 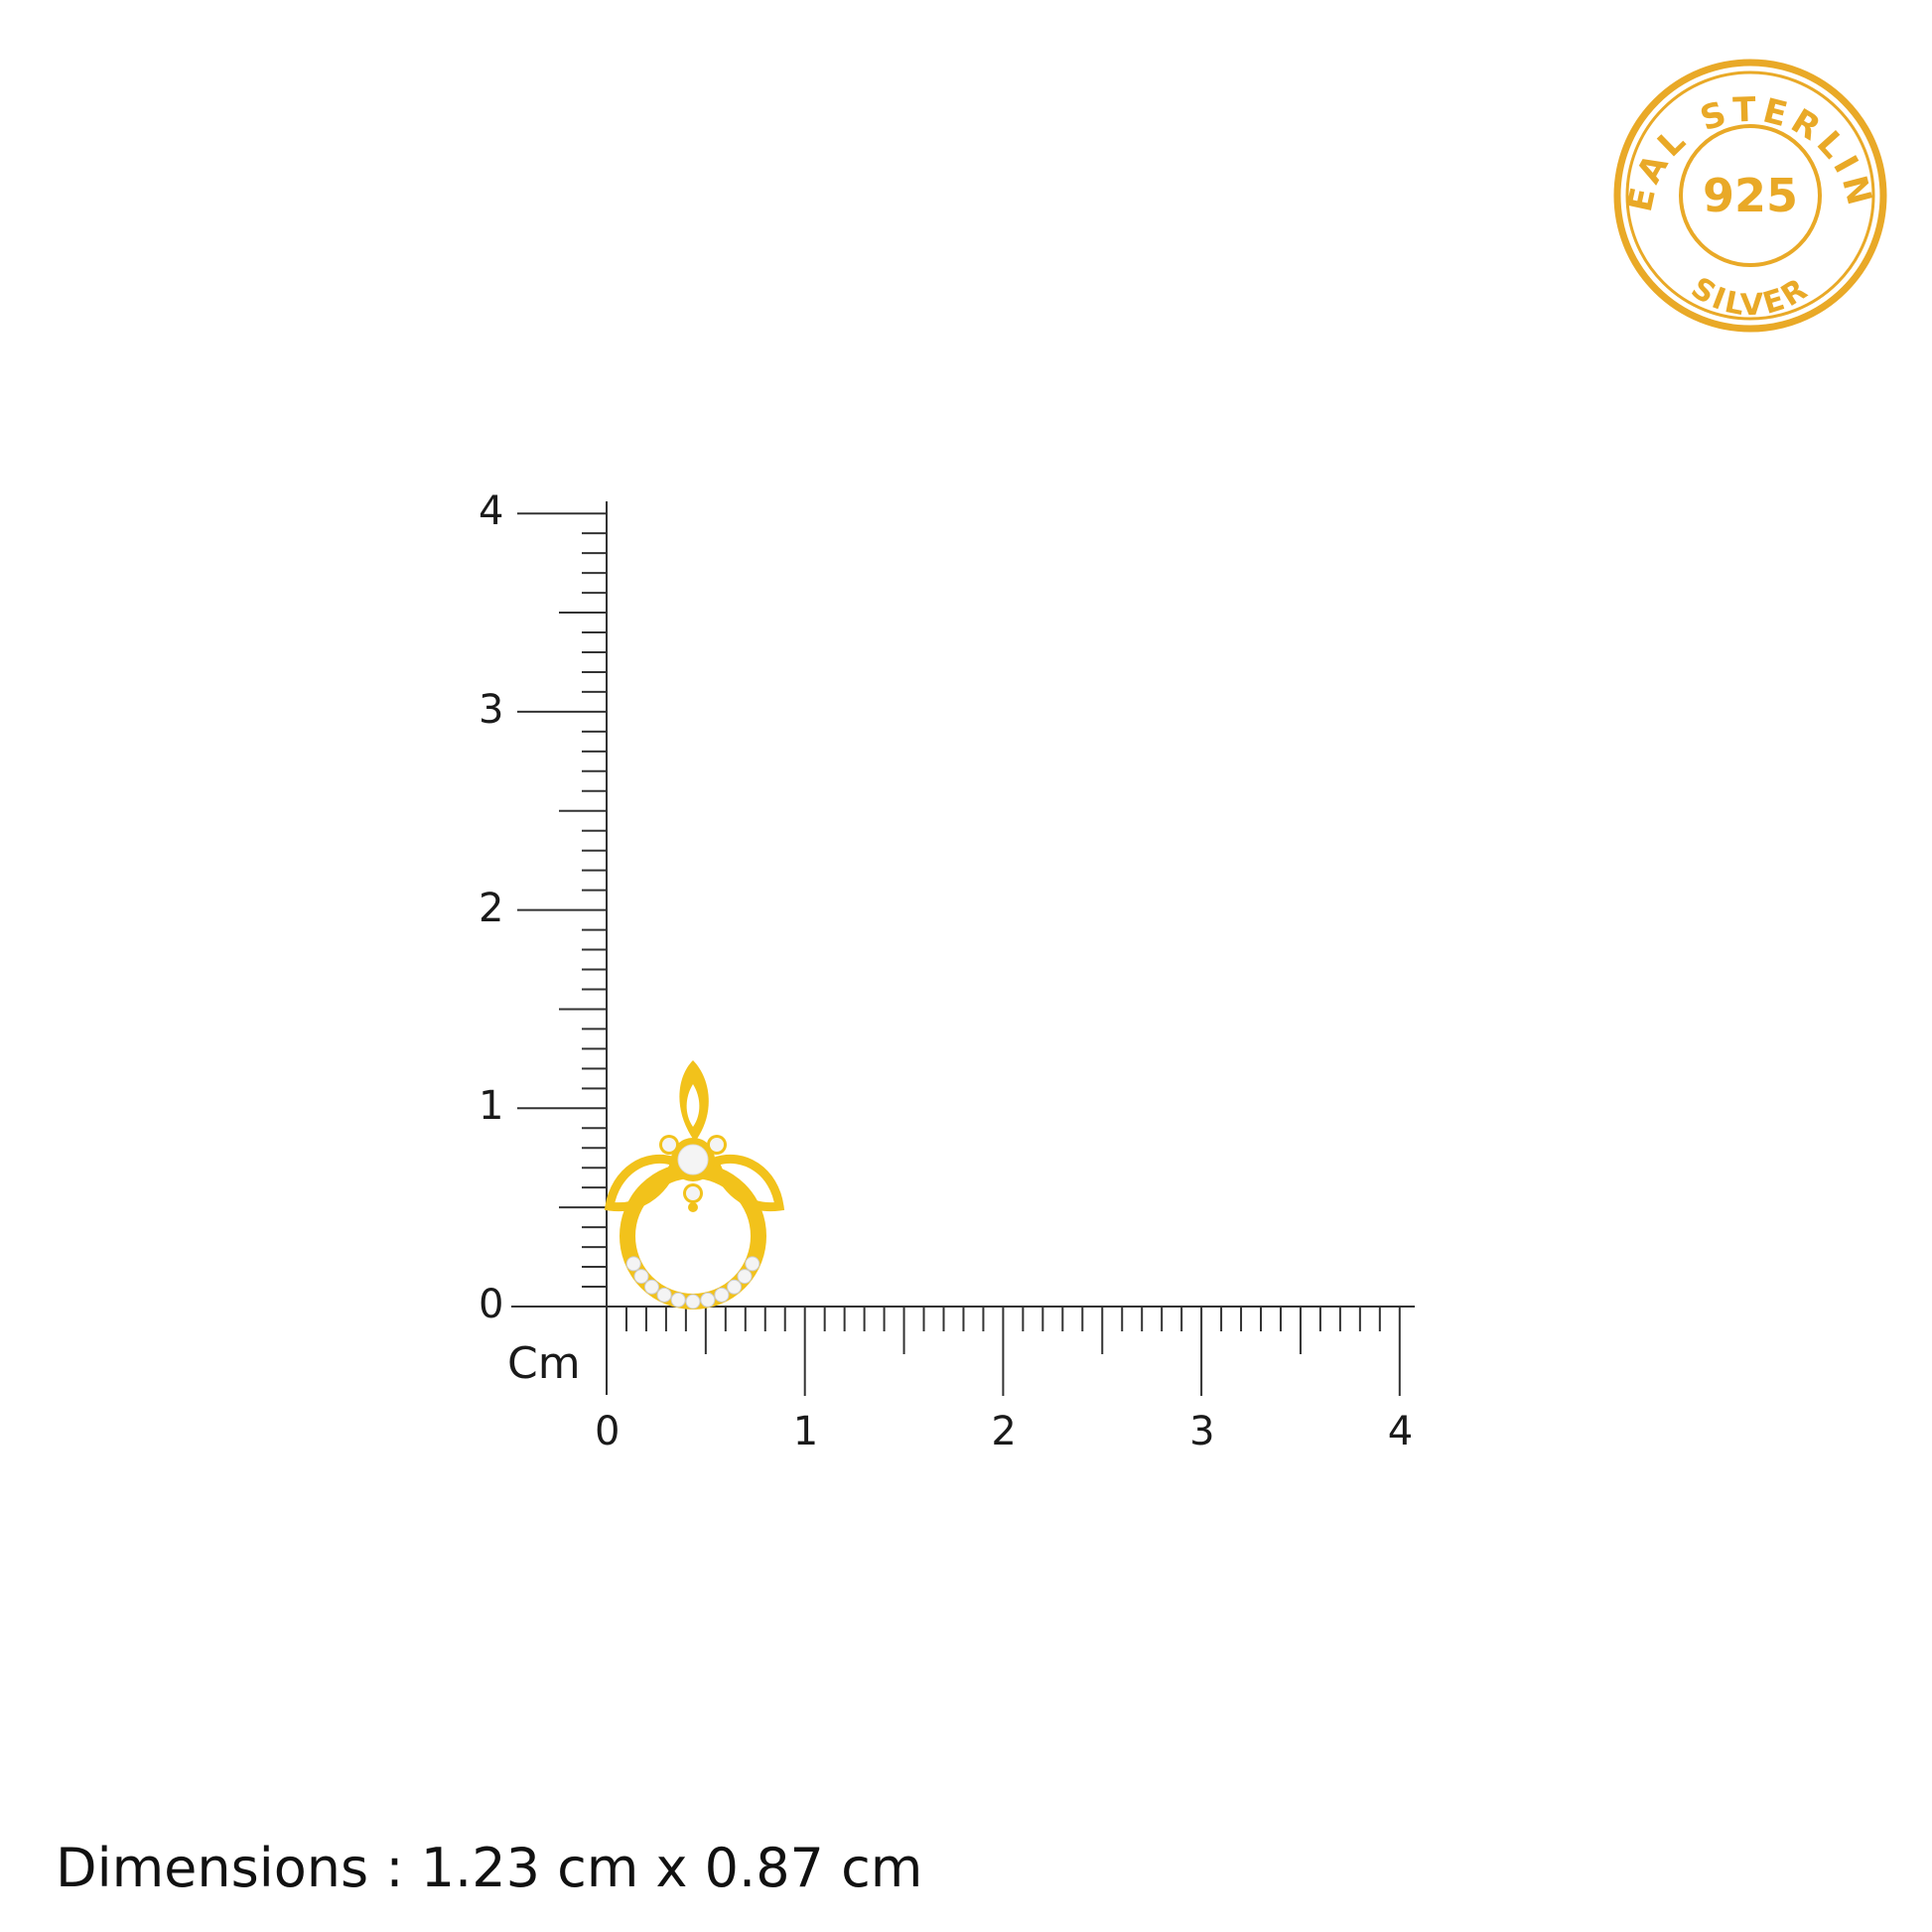 I want to click on badge-bottom-text: SILVER, so click(x=1751, y=298).